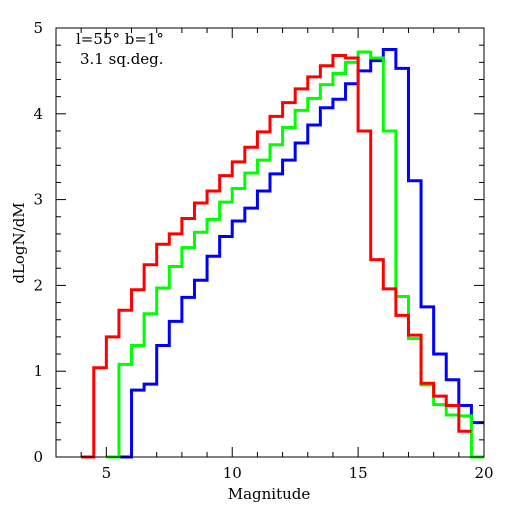  What do you see at coordinates (269, 494) in the screenshot?
I see `x-axis-label: Magnitude` at bounding box center [269, 494].